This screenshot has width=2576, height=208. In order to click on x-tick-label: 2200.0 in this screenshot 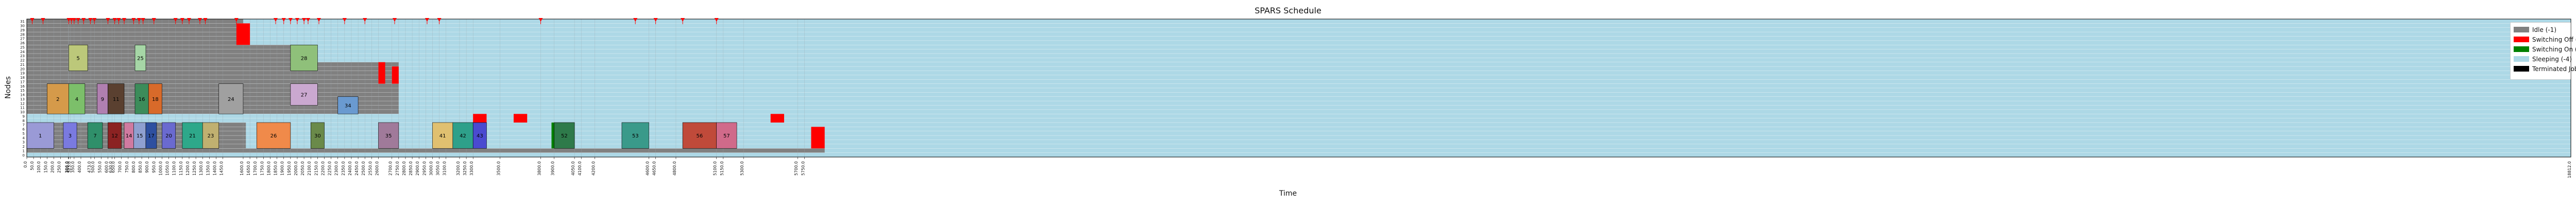, I will do `click(322, 168)`.